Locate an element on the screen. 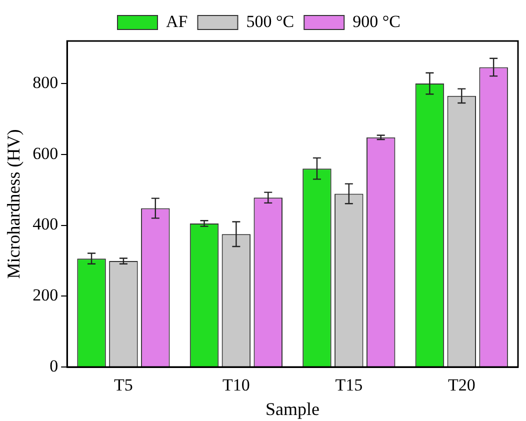 Image resolution: width=526 pixels, height=421 pixels. x-tick-label: T20 is located at coordinates (462, 385).